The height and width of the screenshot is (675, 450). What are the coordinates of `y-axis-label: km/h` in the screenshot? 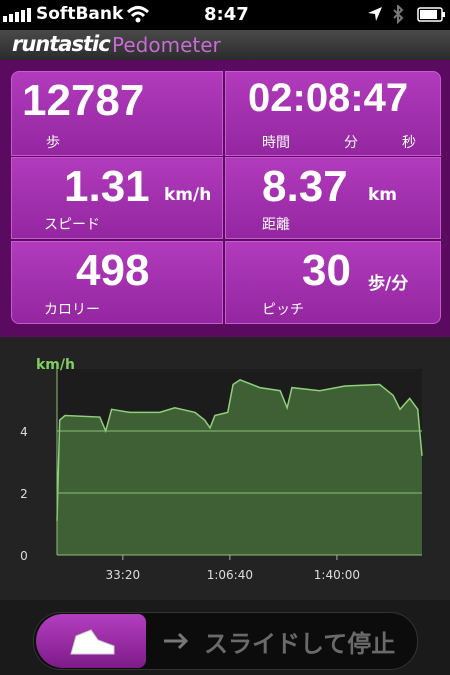 It's located at (55, 365).